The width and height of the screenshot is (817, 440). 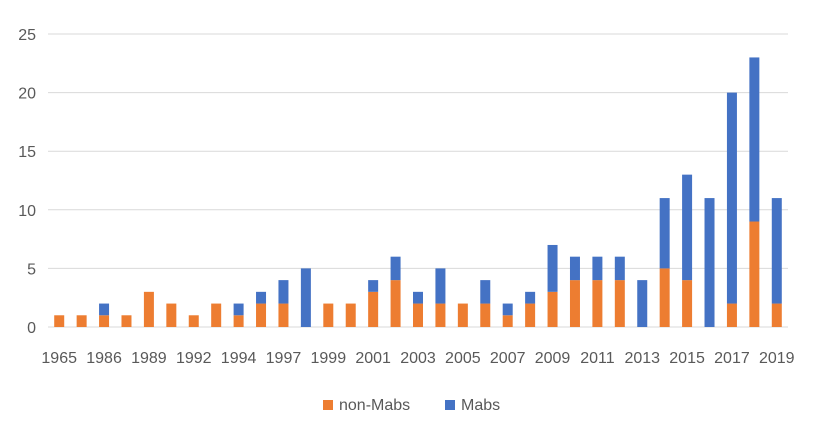 I want to click on x-tick-label: 2019, so click(x=777, y=358).